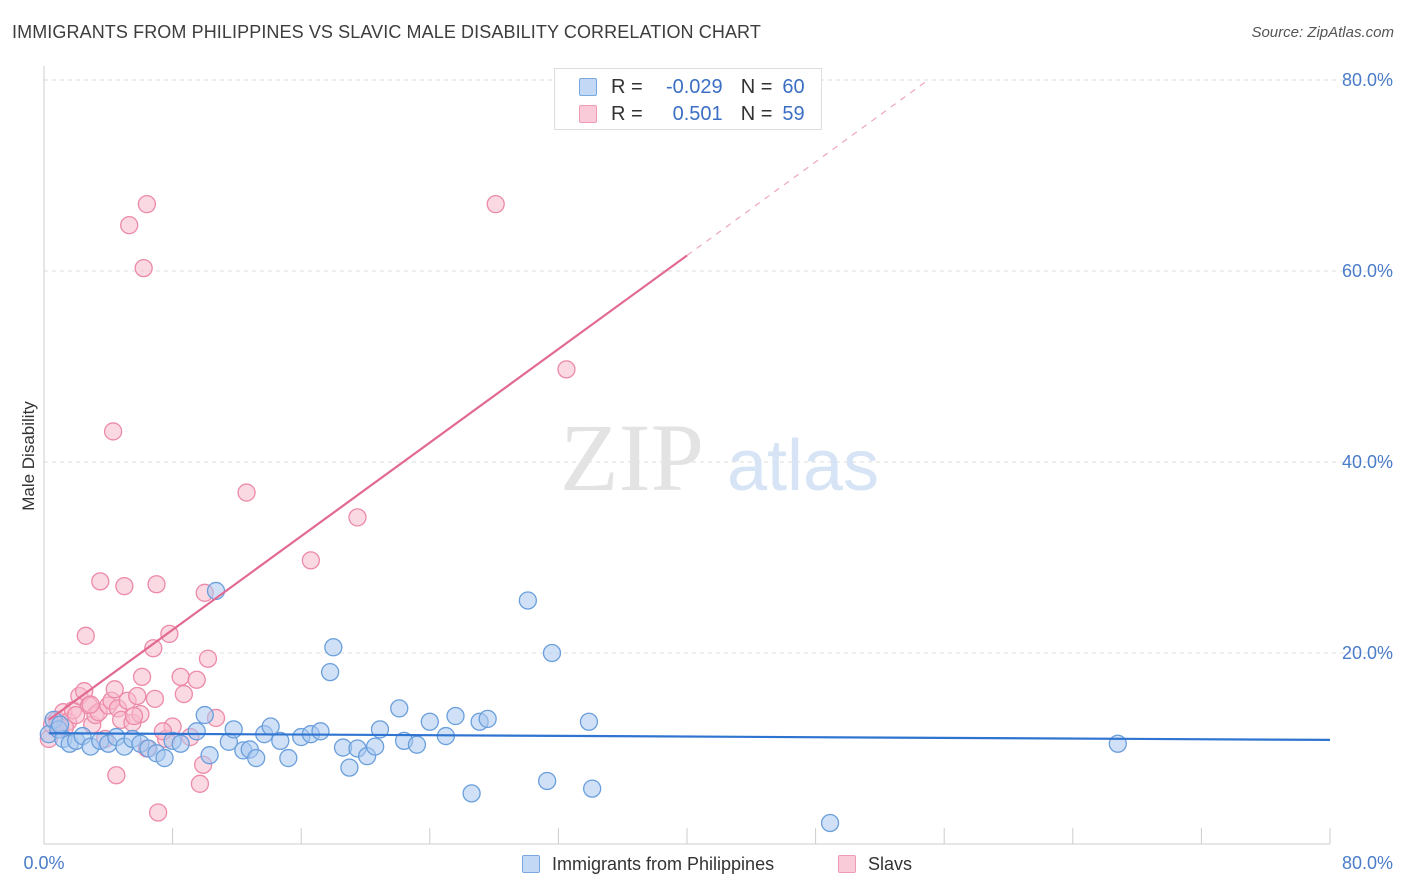 The image size is (1406, 892). Describe the element at coordinates (663, 863) in the screenshot. I see `legend-label-philippines: Immigrants from Philippines` at that location.